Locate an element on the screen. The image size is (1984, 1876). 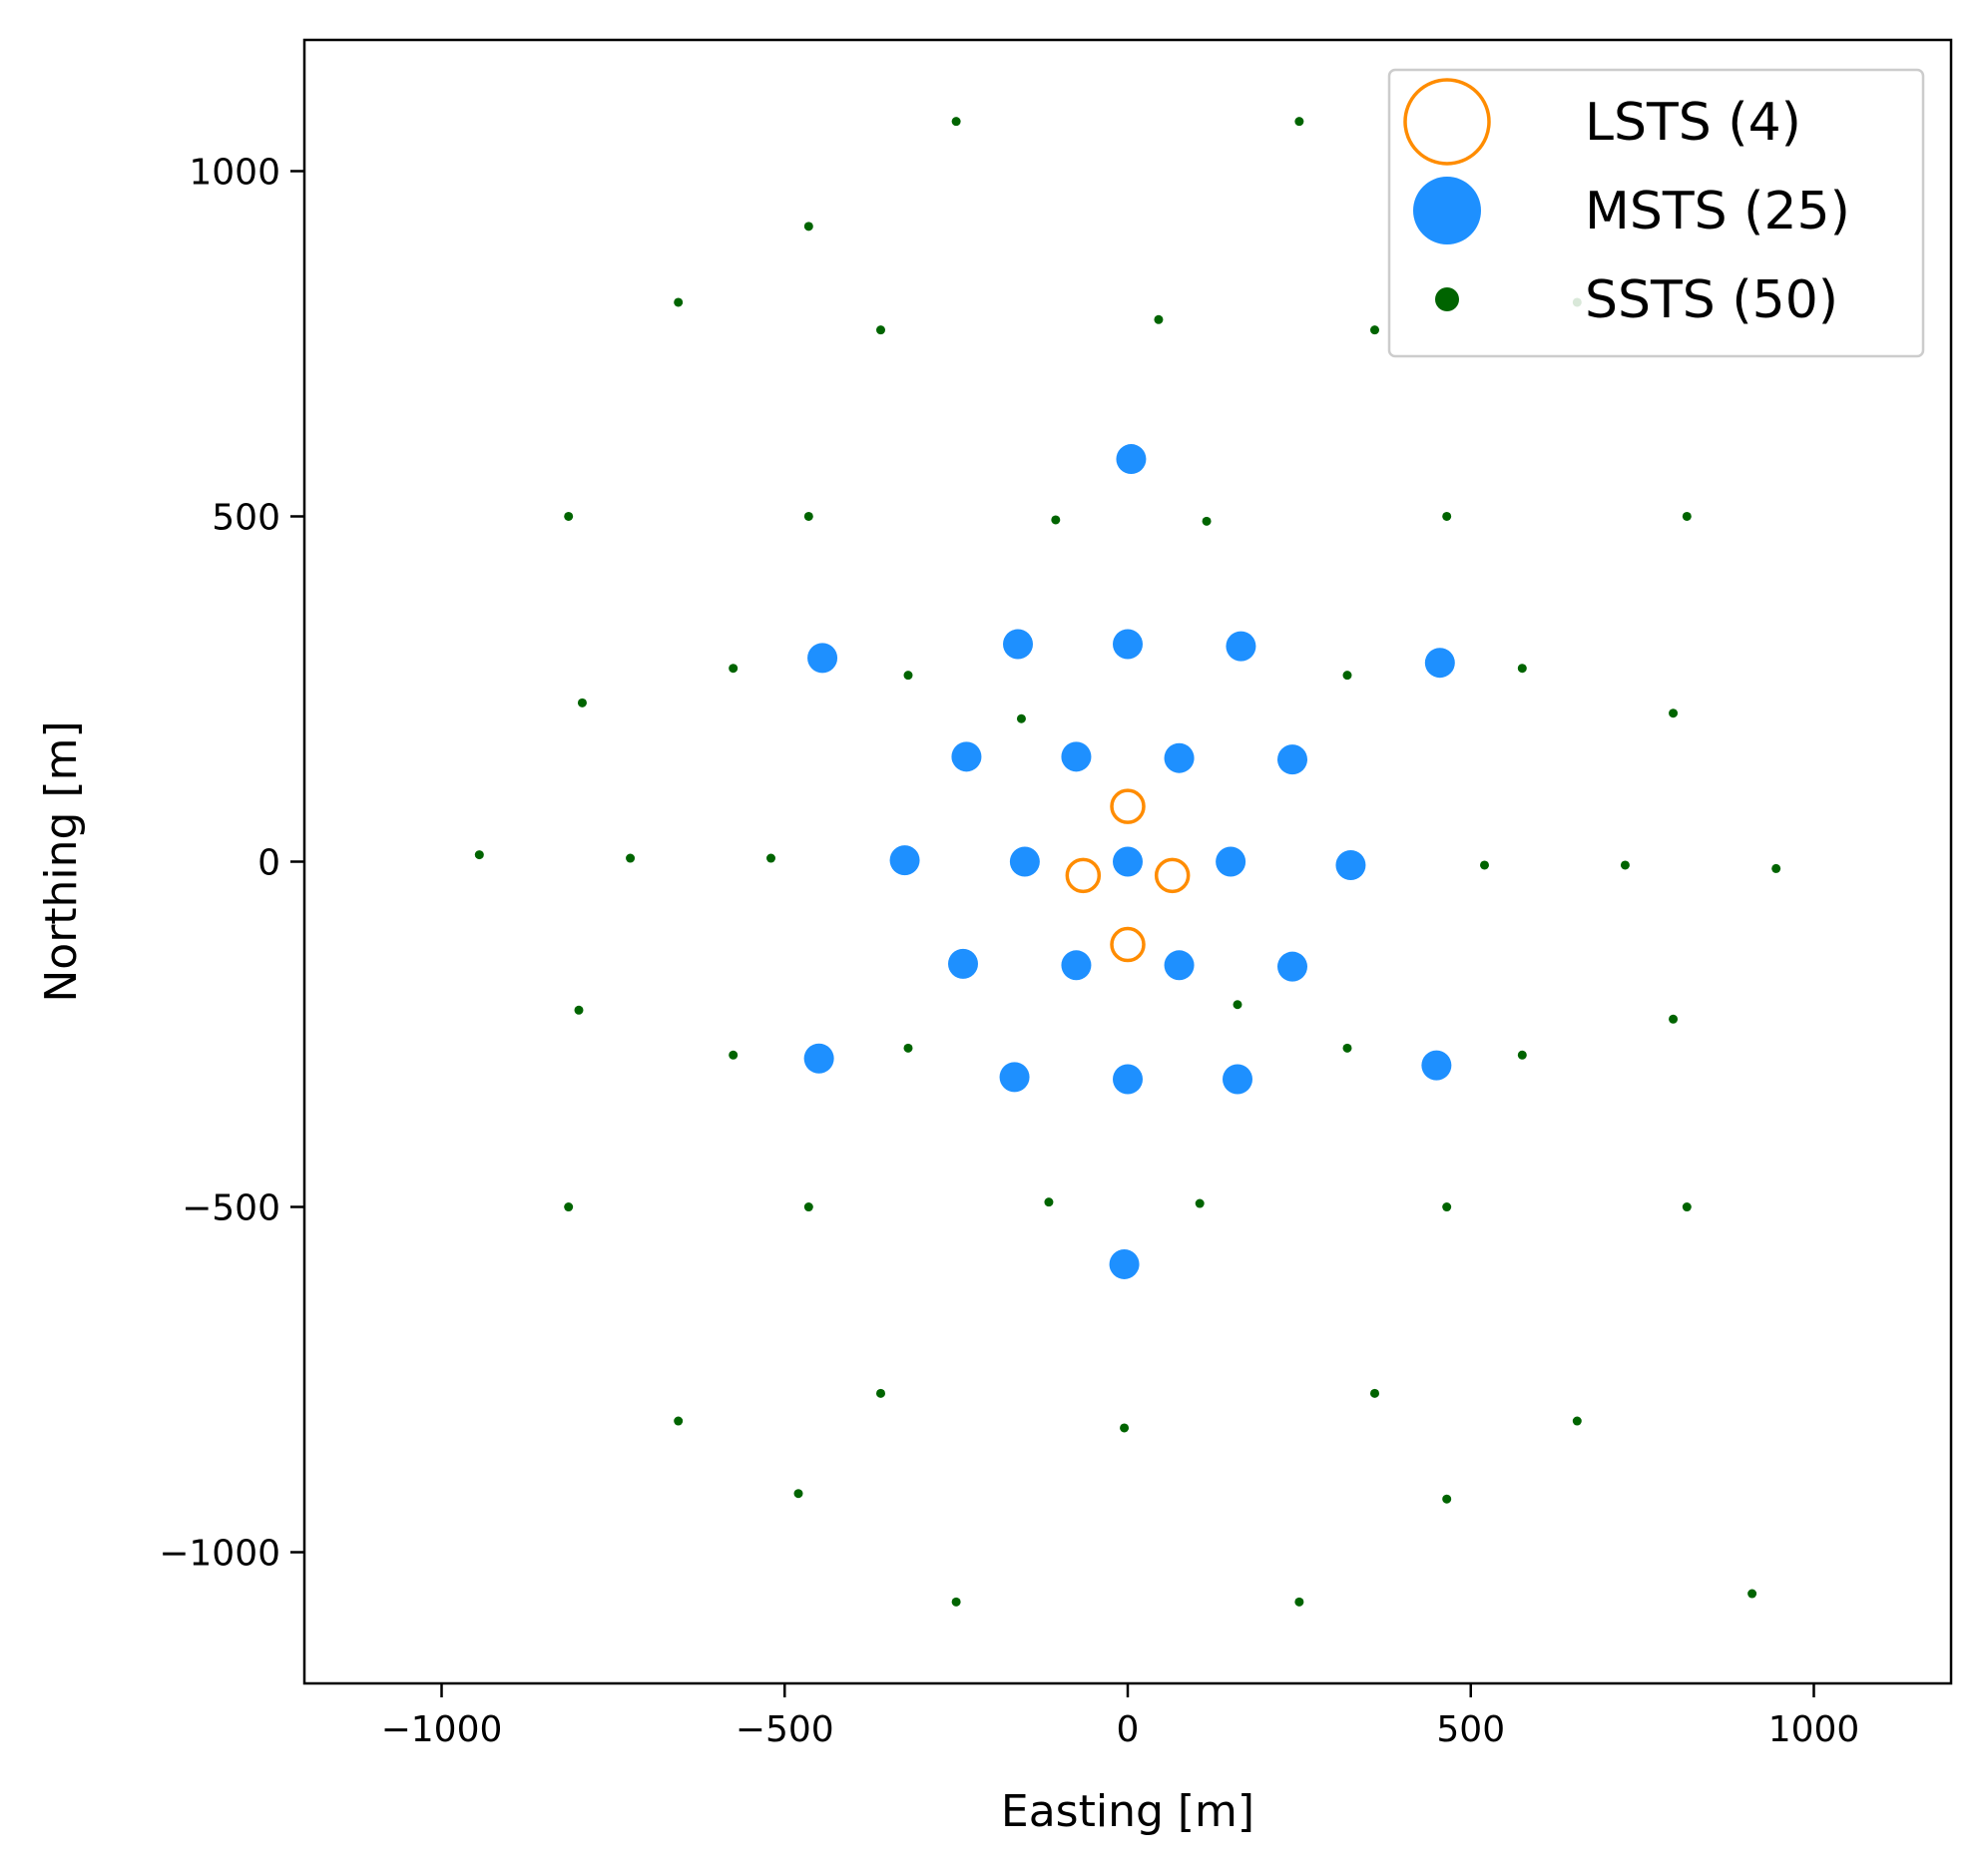
x-tick-label: 0 is located at coordinates (1128, 1729).